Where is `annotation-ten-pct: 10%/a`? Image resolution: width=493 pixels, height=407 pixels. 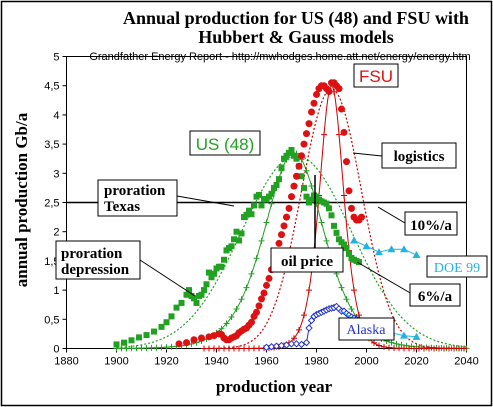
annotation-ten-pct: 10%/a is located at coordinates (417, 221).